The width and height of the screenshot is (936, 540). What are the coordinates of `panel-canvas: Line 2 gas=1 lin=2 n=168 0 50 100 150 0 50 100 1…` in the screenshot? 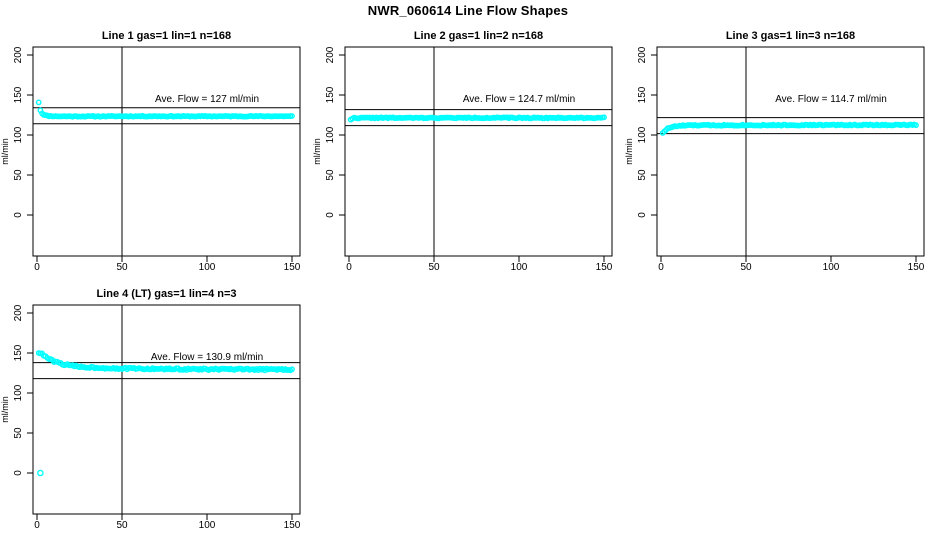 It's located at (462, 151).